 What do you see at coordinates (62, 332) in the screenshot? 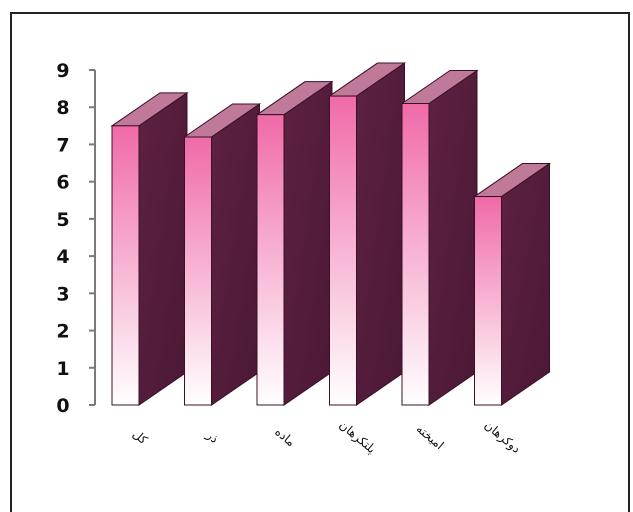
I see `y-tick-label: 2` at bounding box center [62, 332].